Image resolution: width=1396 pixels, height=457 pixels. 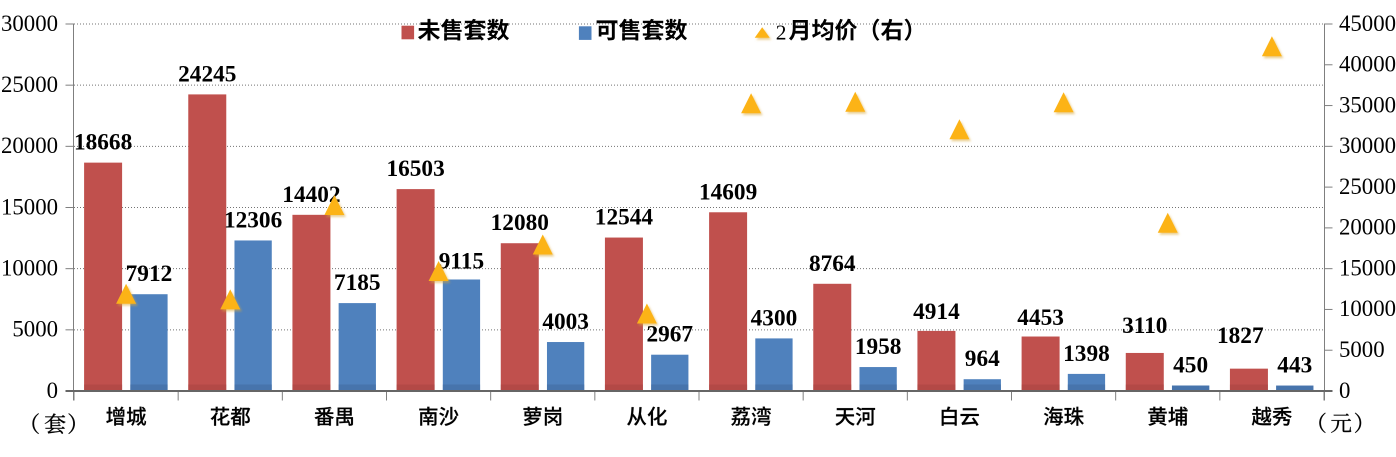 I want to click on svg-text: 1398, so click(x=1086, y=354).